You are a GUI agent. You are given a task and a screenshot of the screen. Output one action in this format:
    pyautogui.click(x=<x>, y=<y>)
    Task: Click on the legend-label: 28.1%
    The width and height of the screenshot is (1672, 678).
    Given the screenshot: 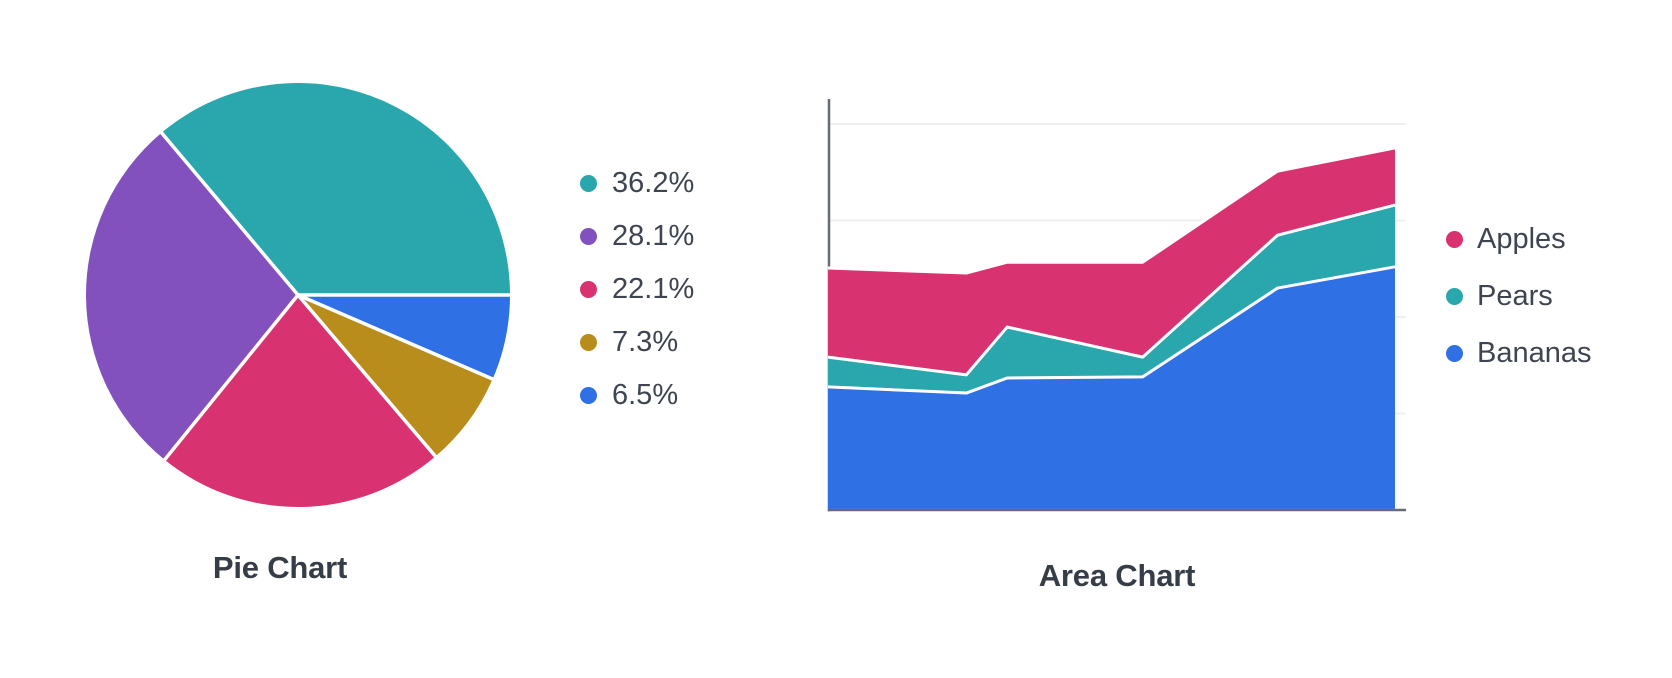 What is the action you would take?
    pyautogui.click(x=653, y=236)
    